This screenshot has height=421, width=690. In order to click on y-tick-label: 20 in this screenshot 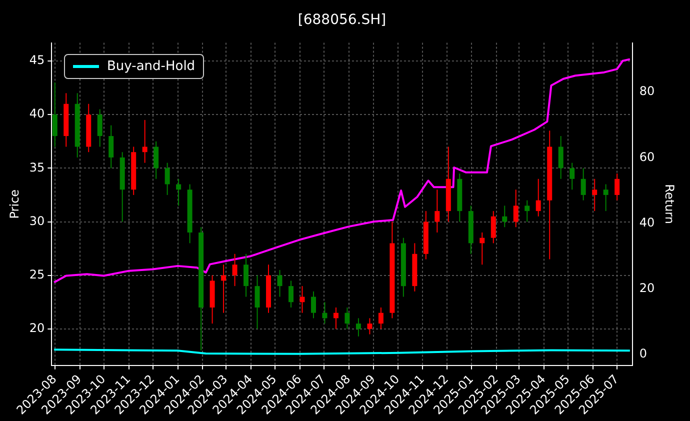, I will do `click(37, 328)`.